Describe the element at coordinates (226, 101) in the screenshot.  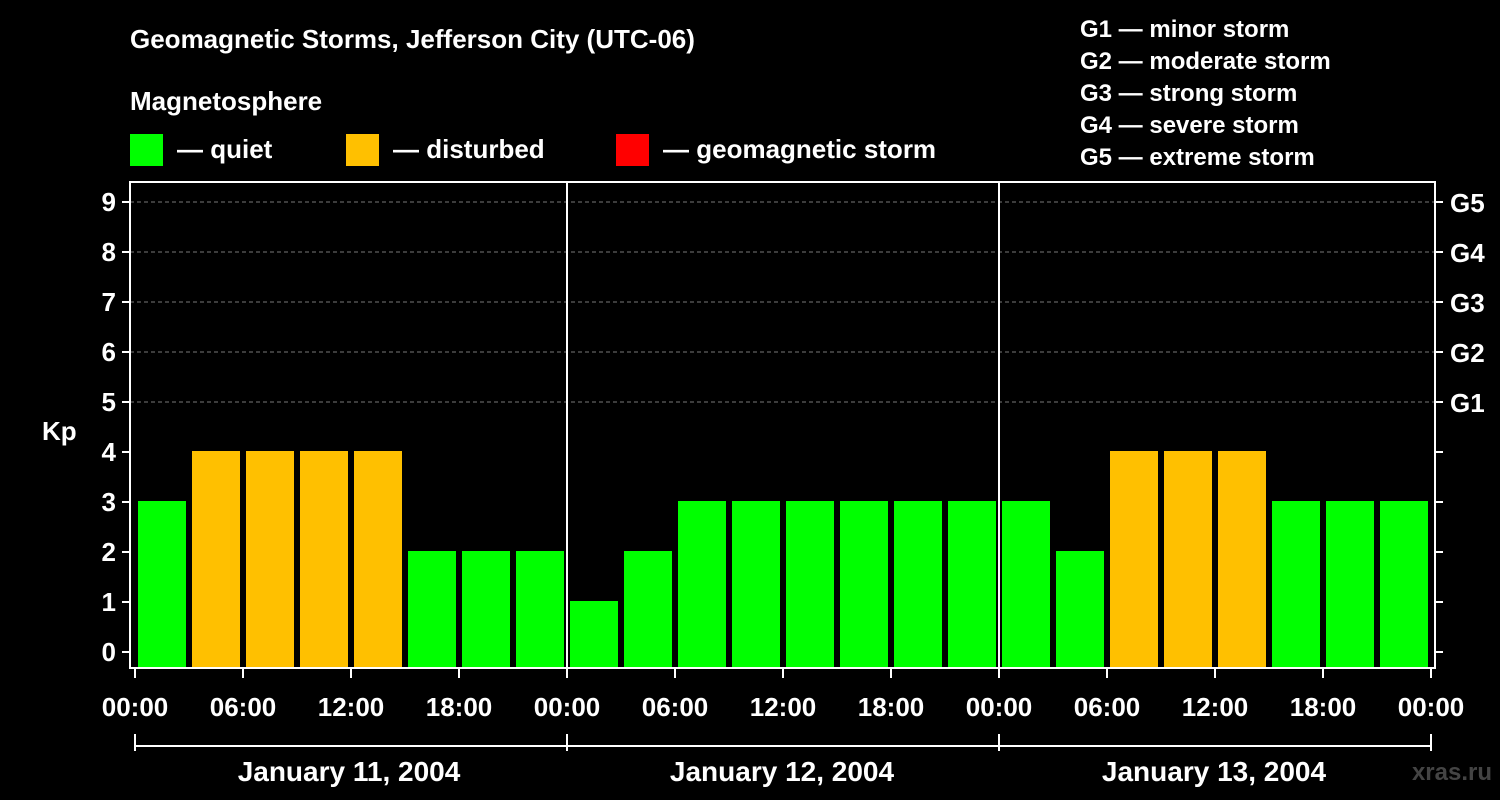
I see `legend-title: Magnetosphere` at that location.